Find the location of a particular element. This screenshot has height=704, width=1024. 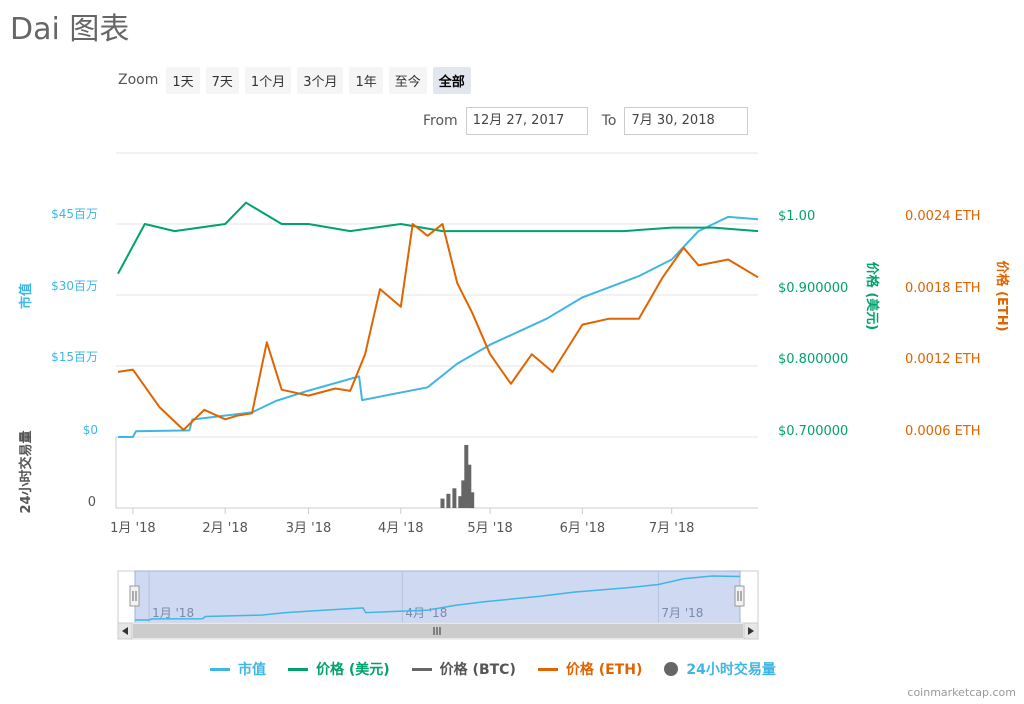

page-title: Dai 图表 is located at coordinates (70, 29).